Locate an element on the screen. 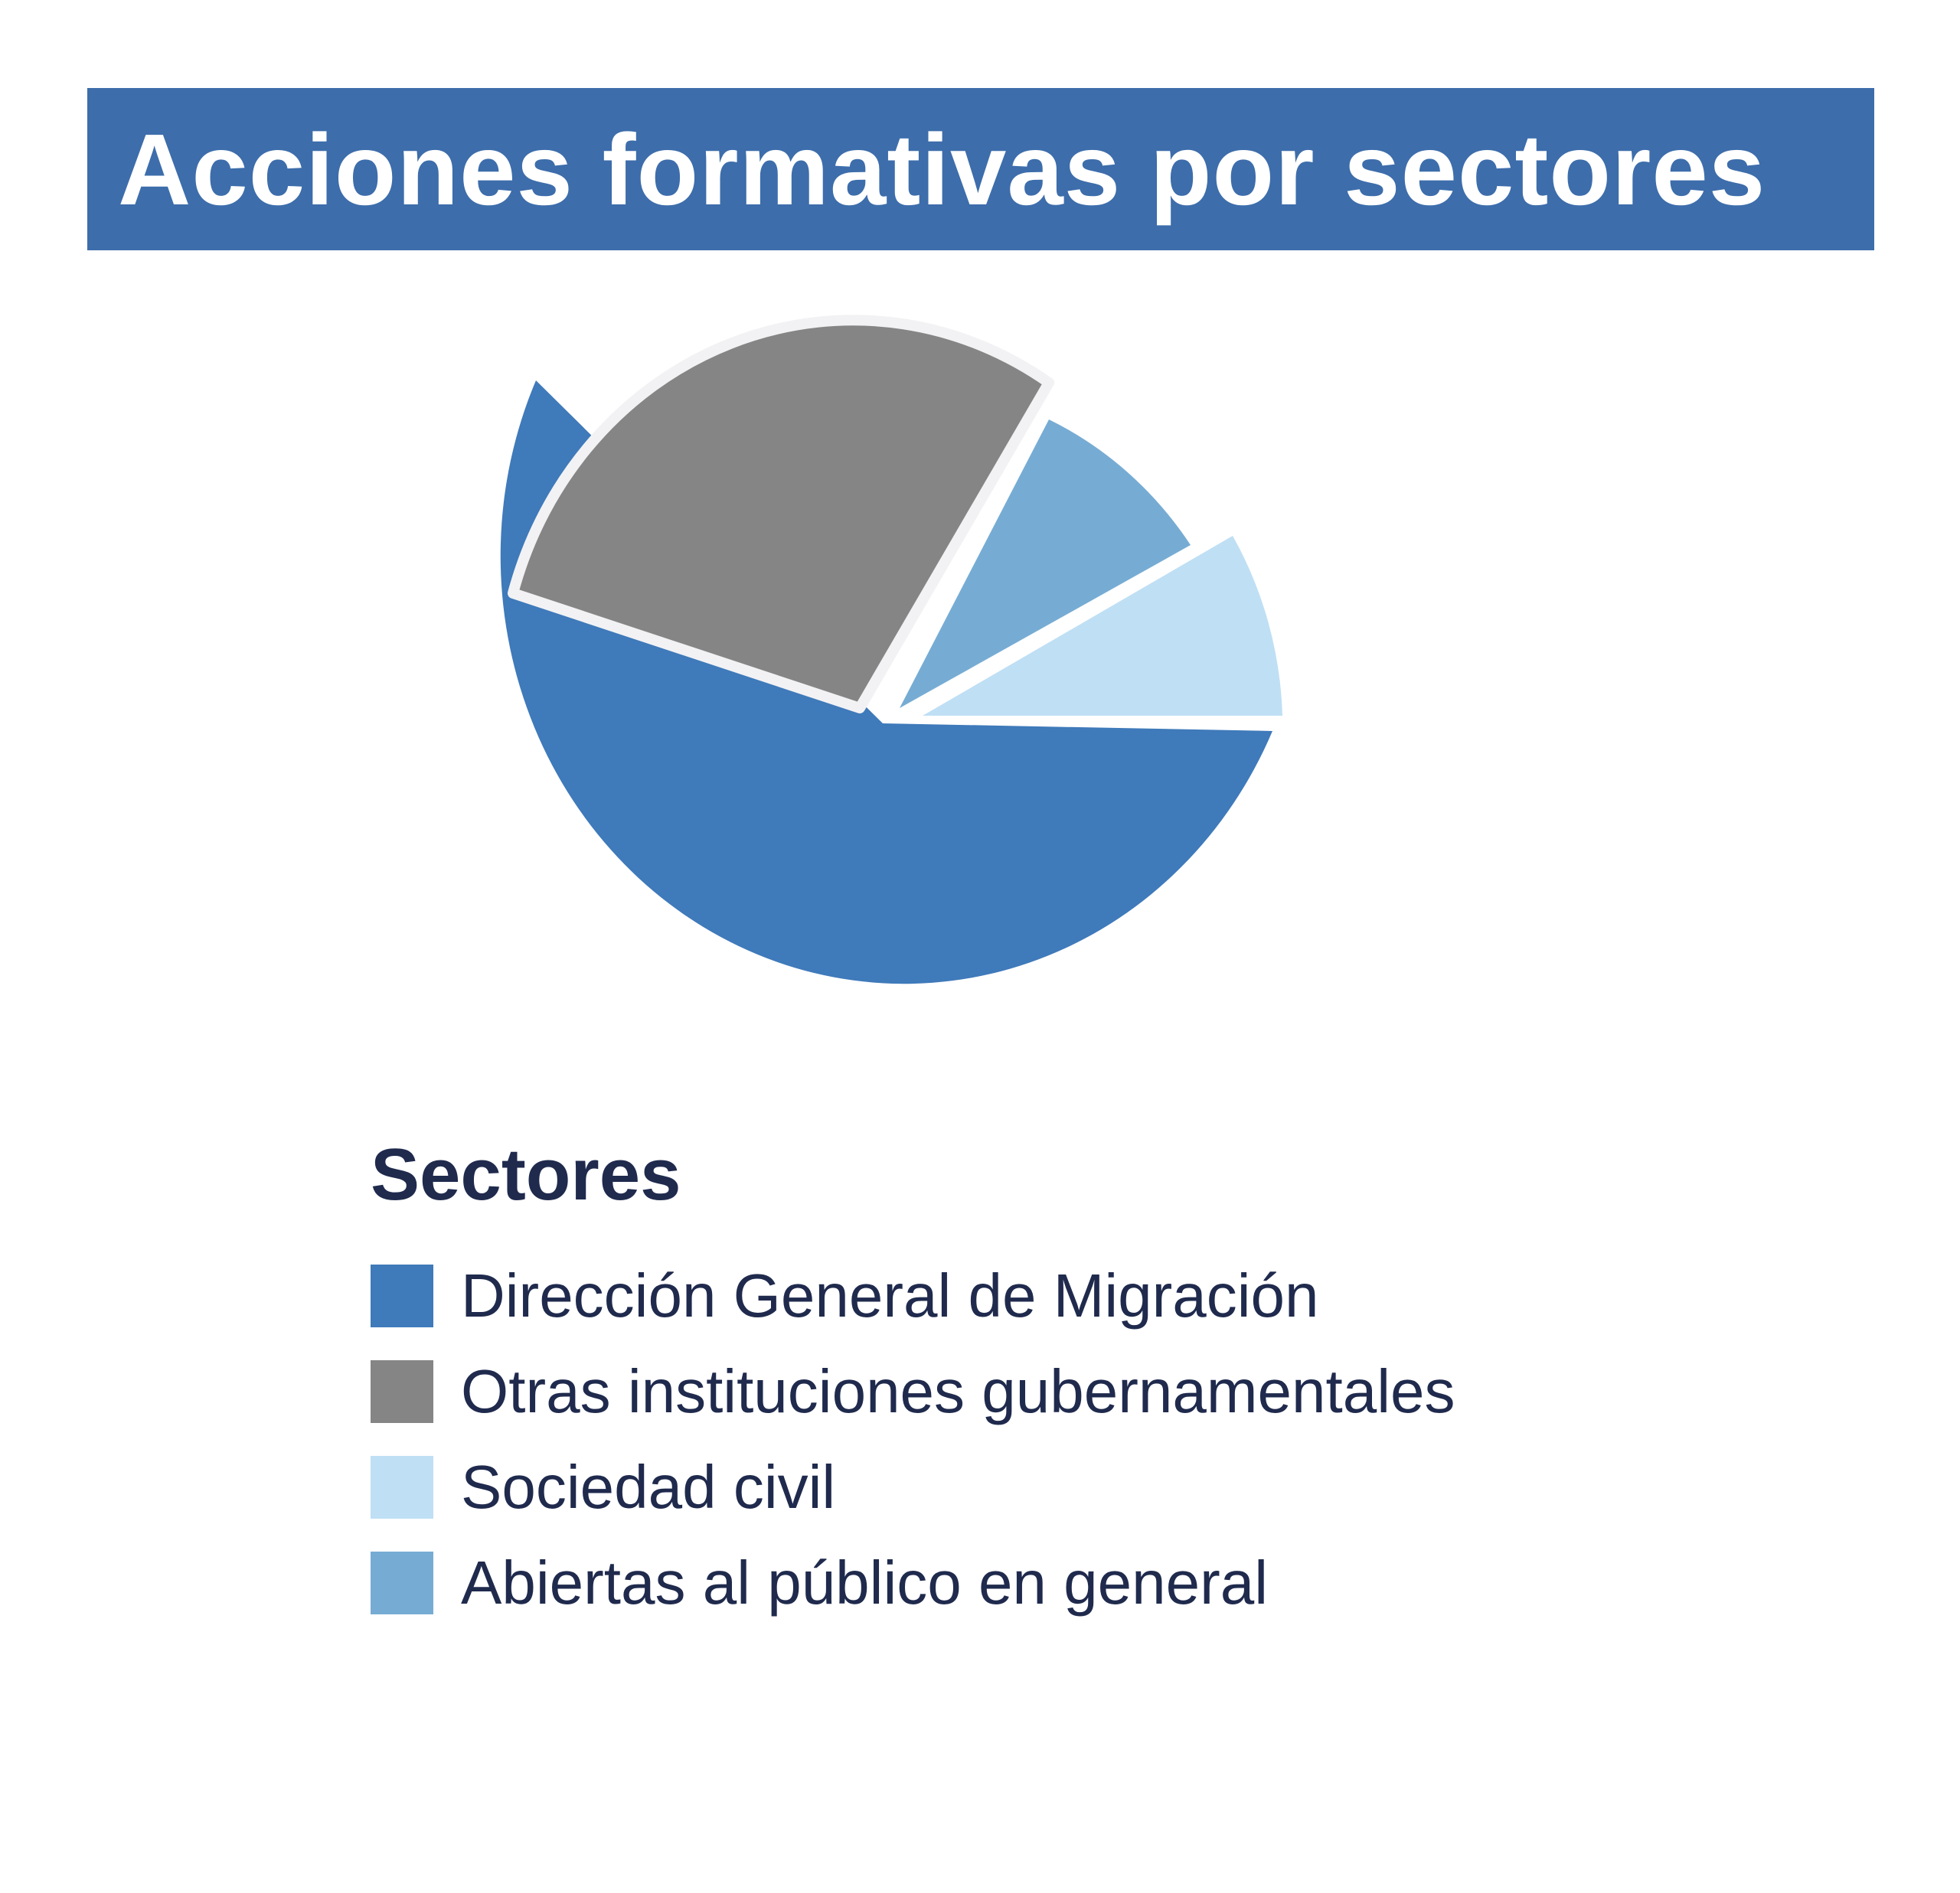 The height and width of the screenshot is (1893, 1960). pie-slice-otras-instituciones is located at coordinates (781, 514).